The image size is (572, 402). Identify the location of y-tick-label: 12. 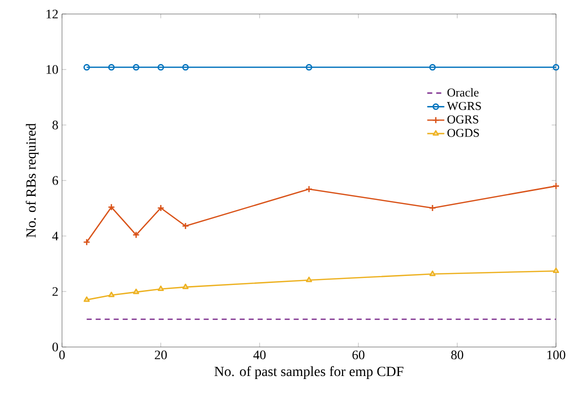
(52, 14).